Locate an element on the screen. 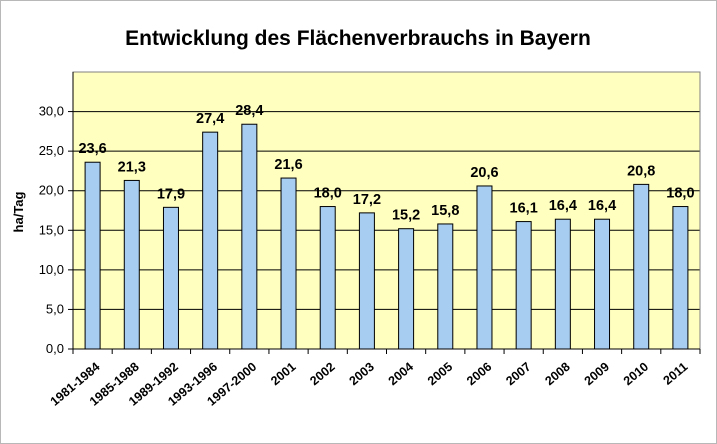 Image resolution: width=717 pixels, height=444 pixels. y-tick-label: 10,0 is located at coordinates (51, 269).